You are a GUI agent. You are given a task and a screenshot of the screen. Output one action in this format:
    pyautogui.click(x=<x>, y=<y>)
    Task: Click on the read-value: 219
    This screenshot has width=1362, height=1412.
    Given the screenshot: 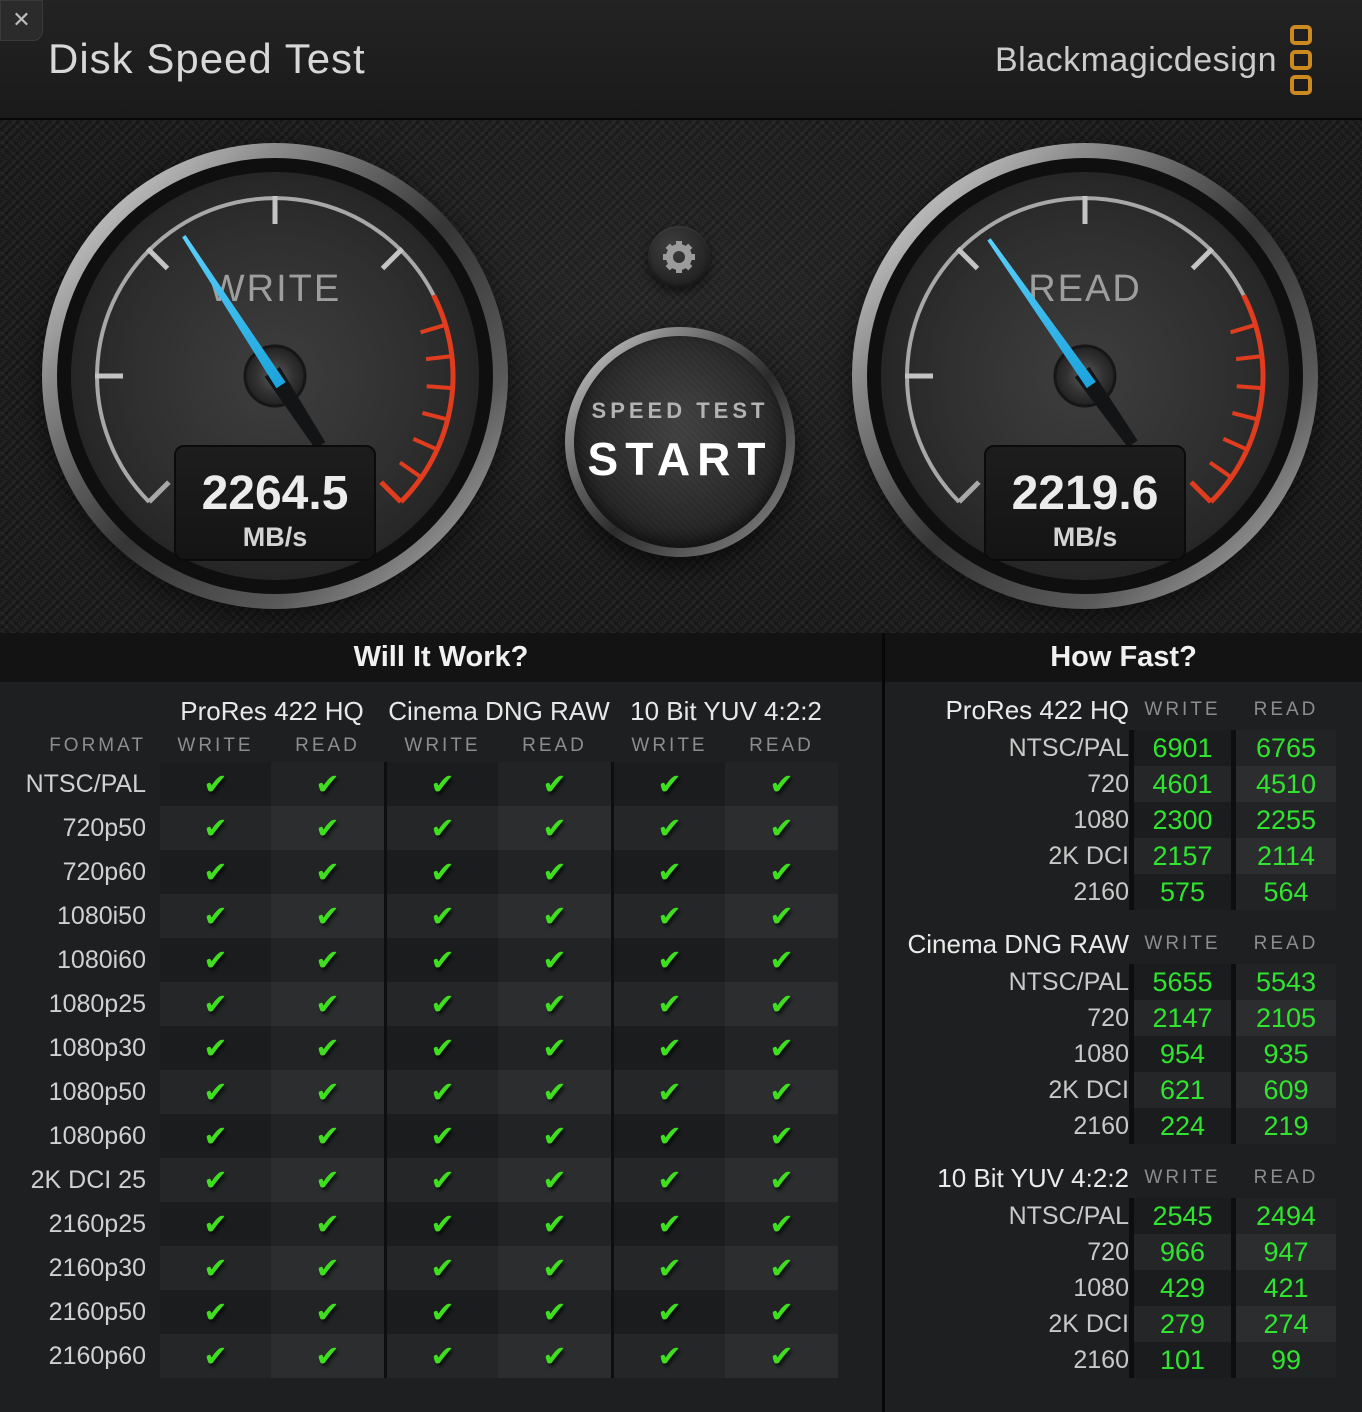 What is the action you would take?
    pyautogui.click(x=1286, y=1126)
    